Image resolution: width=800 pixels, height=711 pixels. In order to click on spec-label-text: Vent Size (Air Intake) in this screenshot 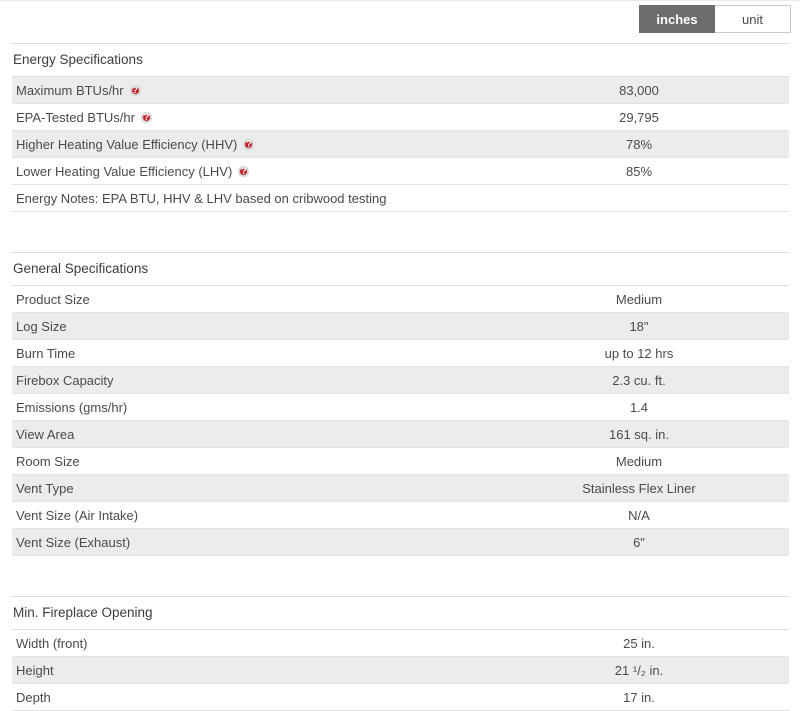, I will do `click(77, 515)`.